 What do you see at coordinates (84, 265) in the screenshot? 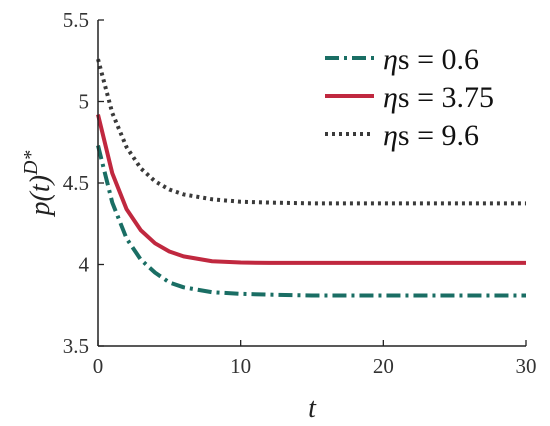
I see `y-tick-label: 4` at bounding box center [84, 265].